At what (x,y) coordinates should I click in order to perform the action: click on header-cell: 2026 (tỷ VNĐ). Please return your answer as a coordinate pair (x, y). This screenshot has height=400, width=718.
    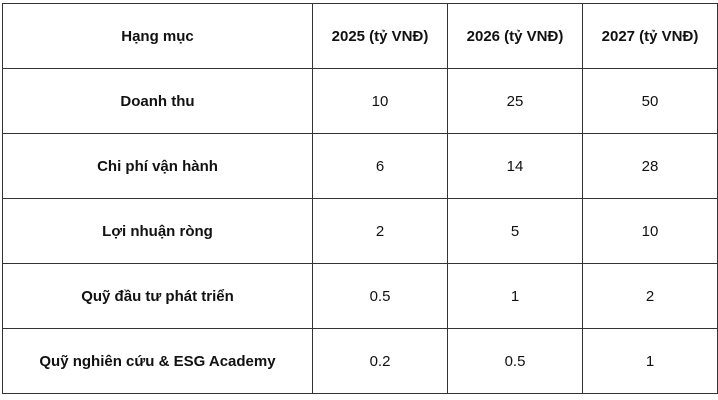
    Looking at the image, I should click on (515, 36).